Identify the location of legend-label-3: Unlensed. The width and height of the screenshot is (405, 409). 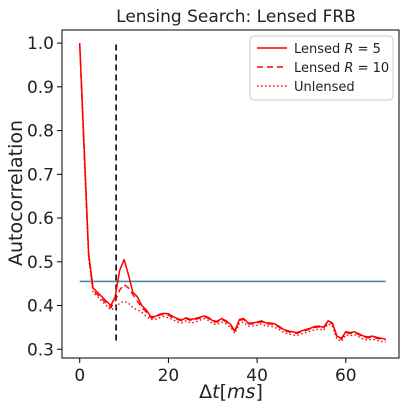
(324, 87).